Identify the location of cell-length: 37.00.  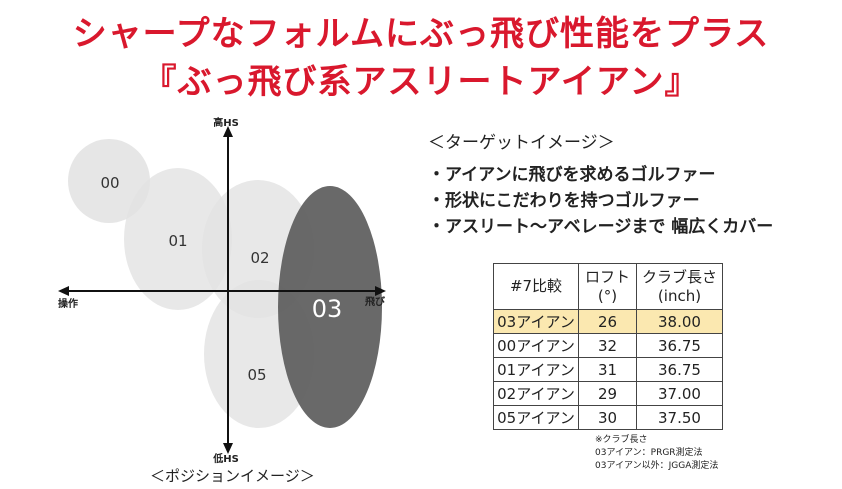
(679, 393).